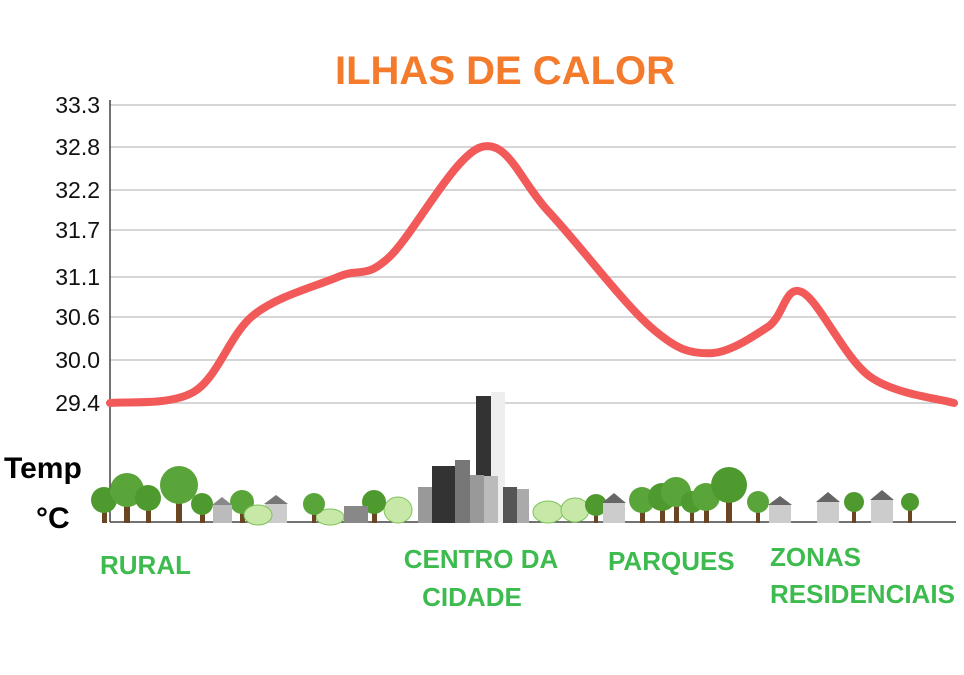 The height and width of the screenshot is (675, 964). Describe the element at coordinates (77, 277) in the screenshot. I see `y-tick-label: 31.1` at that location.